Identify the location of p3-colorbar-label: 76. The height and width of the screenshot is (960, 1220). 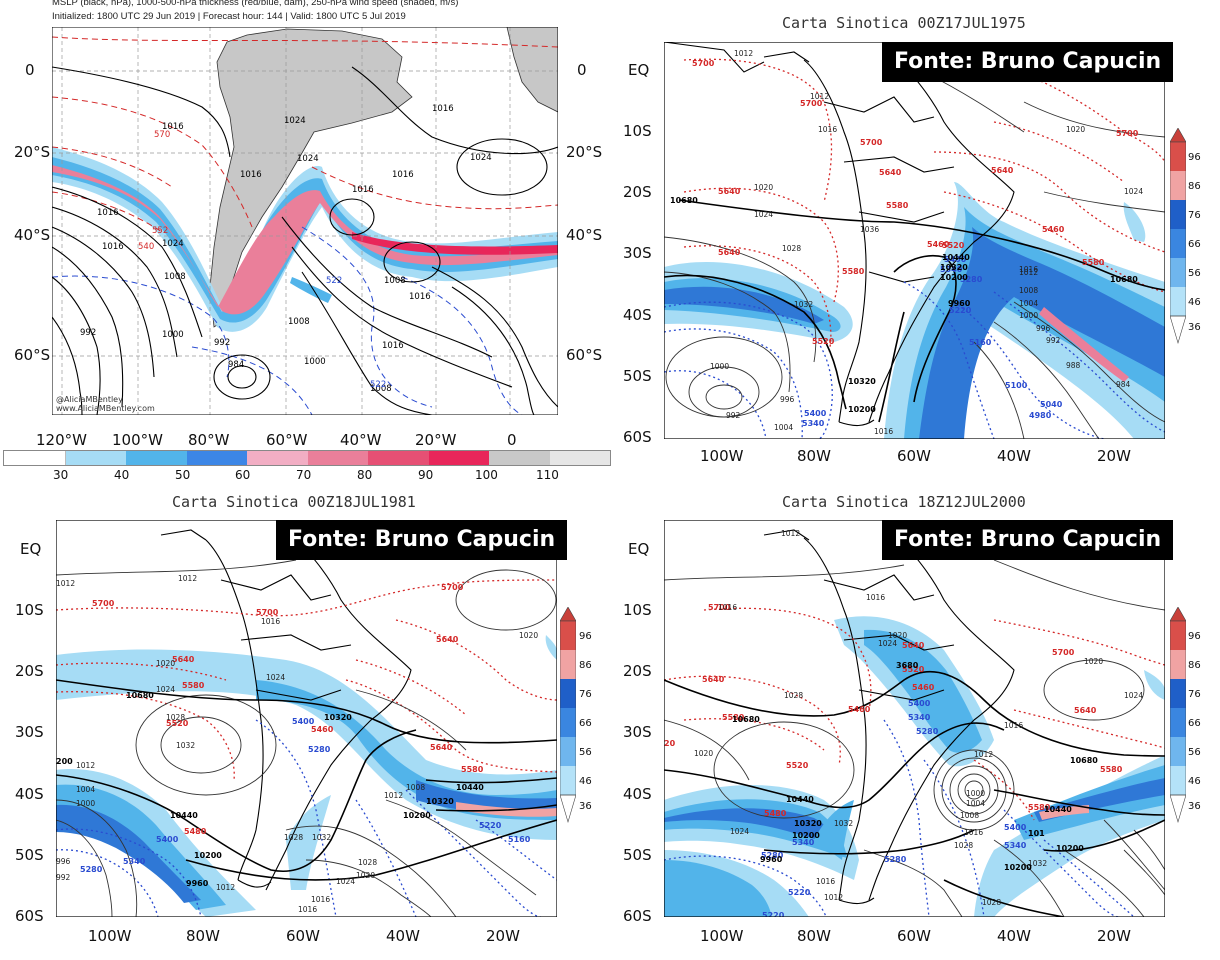
(585, 694).